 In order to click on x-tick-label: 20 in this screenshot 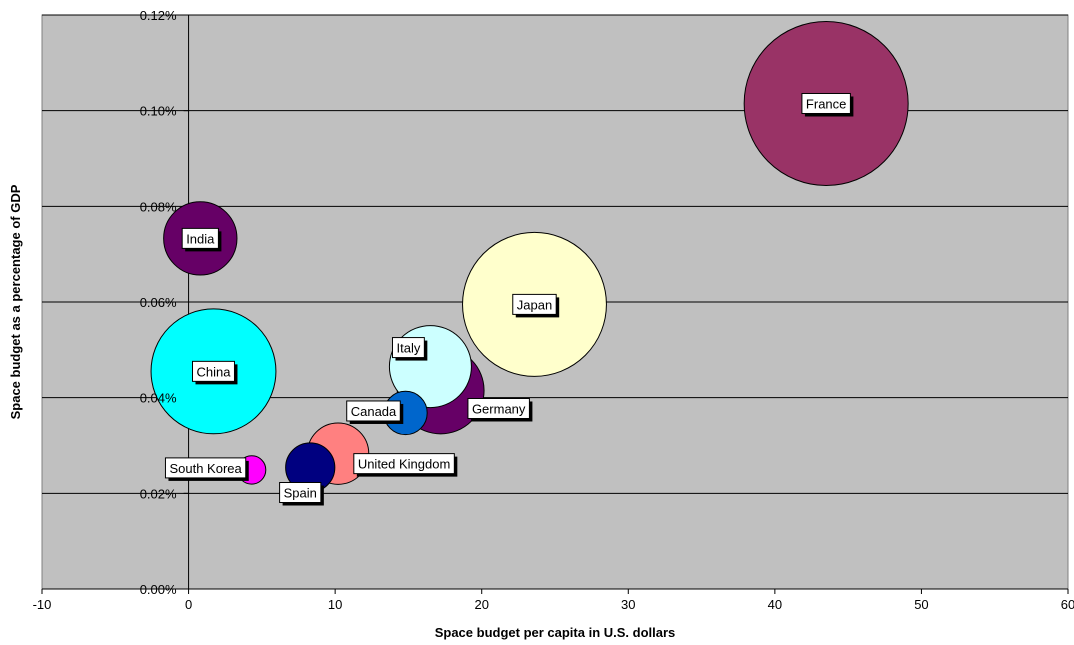, I will do `click(481, 604)`.